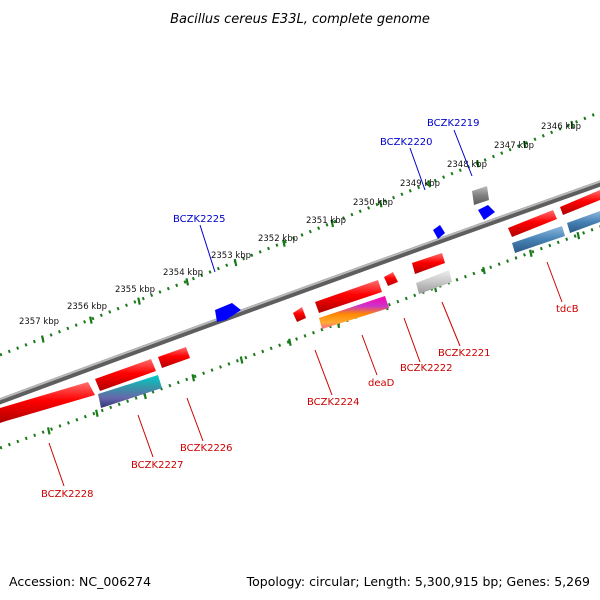 This screenshot has height=600, width=600. What do you see at coordinates (157, 465) in the screenshot?
I see `label-BCZK2227: BCZK2227` at bounding box center [157, 465].